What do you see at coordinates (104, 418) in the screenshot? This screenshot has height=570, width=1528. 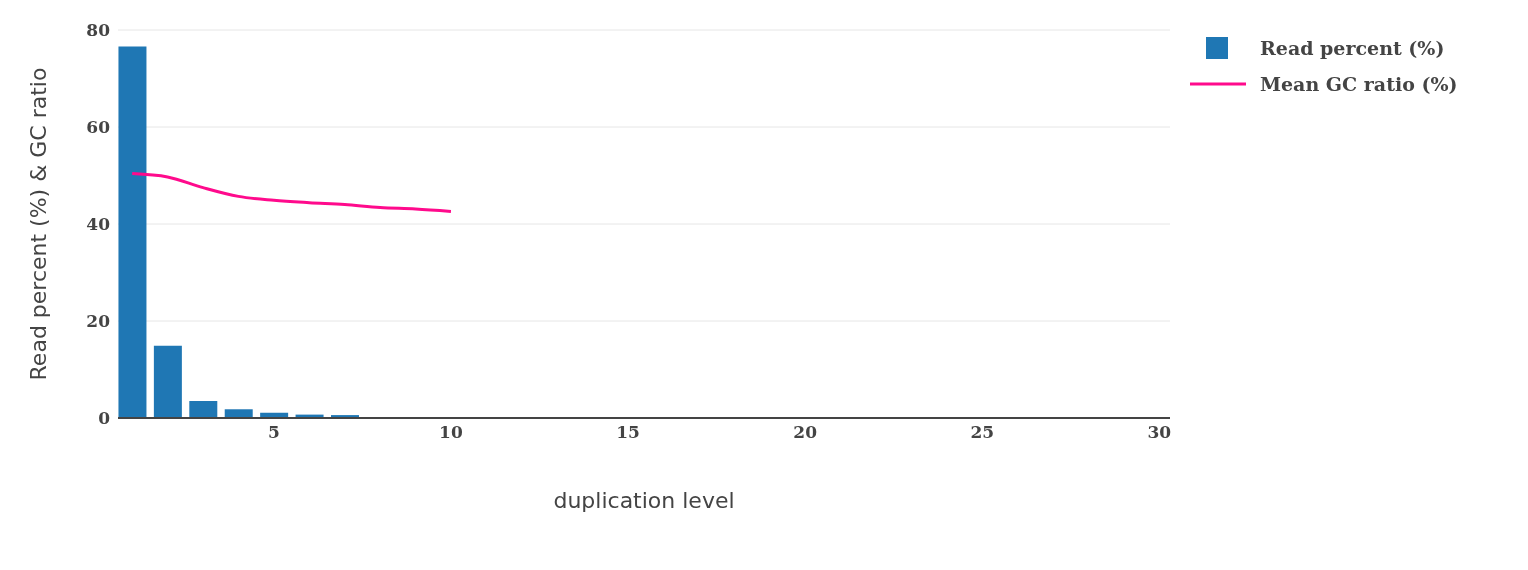 I see `y-tick-label: 0` at bounding box center [104, 418].